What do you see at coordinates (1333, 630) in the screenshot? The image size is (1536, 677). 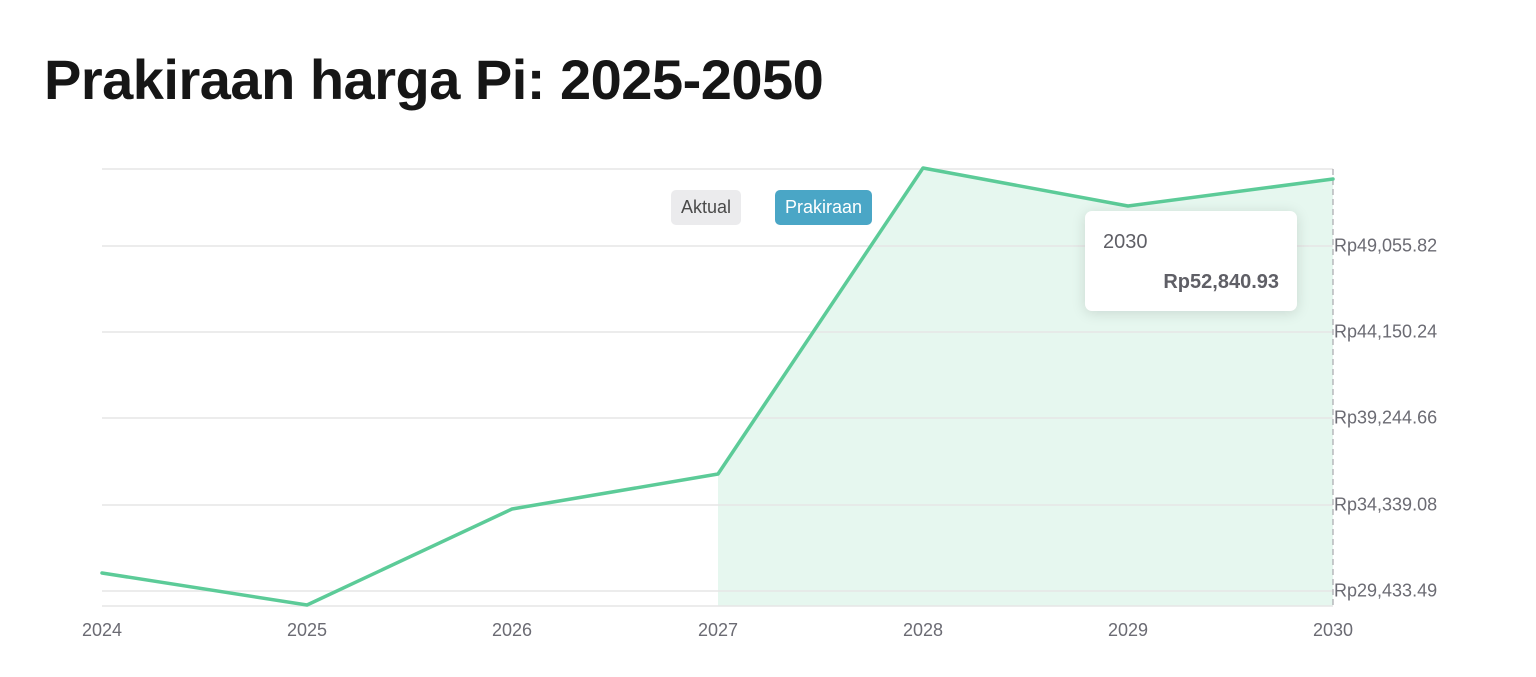 I see `x-tick-label: 2030` at bounding box center [1333, 630].